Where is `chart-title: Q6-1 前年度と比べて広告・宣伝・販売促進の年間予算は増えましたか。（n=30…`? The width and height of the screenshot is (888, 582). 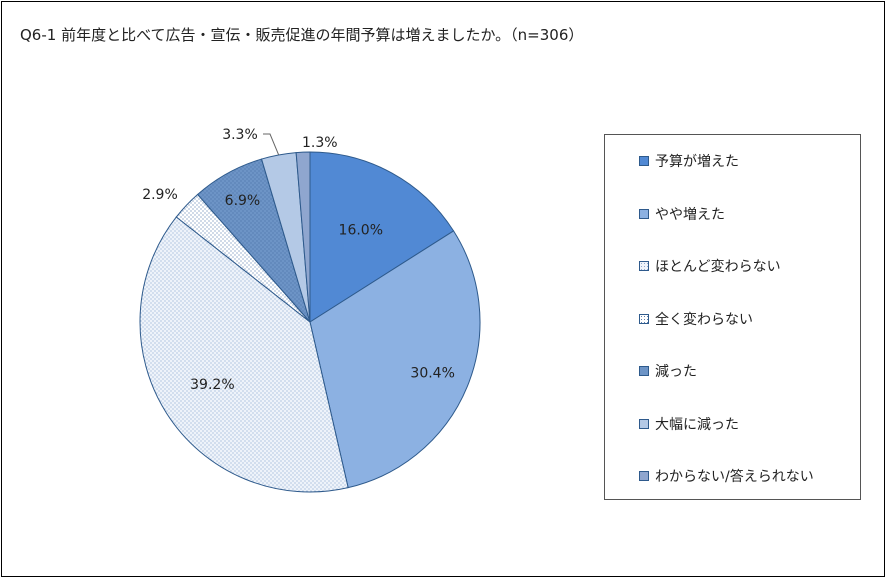
chart-title: Q6-1 前年度と比べて広告・宣伝・販売促進の年間予算は増えましたか。（n=30… is located at coordinates (302, 35).